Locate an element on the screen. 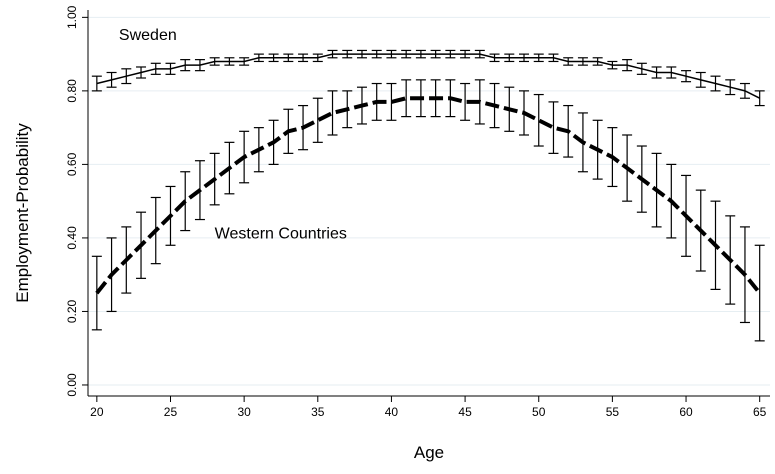  series-label: Sweden is located at coordinates (148, 35).